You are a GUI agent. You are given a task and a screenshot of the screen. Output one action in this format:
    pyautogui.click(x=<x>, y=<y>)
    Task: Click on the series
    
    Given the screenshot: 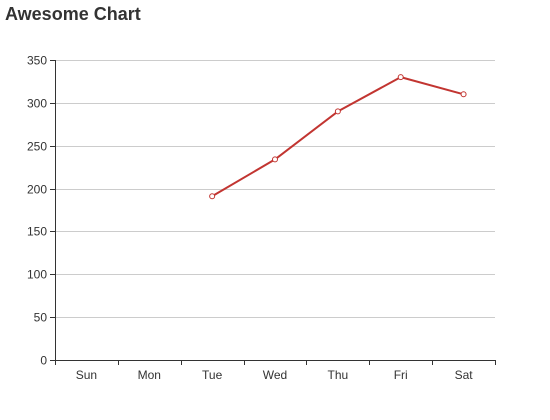 What is the action you would take?
    pyautogui.click(x=338, y=137)
    